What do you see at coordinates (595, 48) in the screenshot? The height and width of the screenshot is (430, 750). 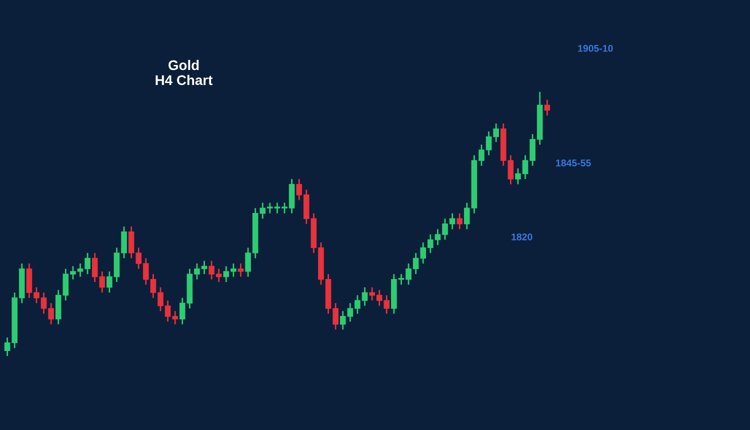 I see `text: 1905-10` at bounding box center [595, 48].